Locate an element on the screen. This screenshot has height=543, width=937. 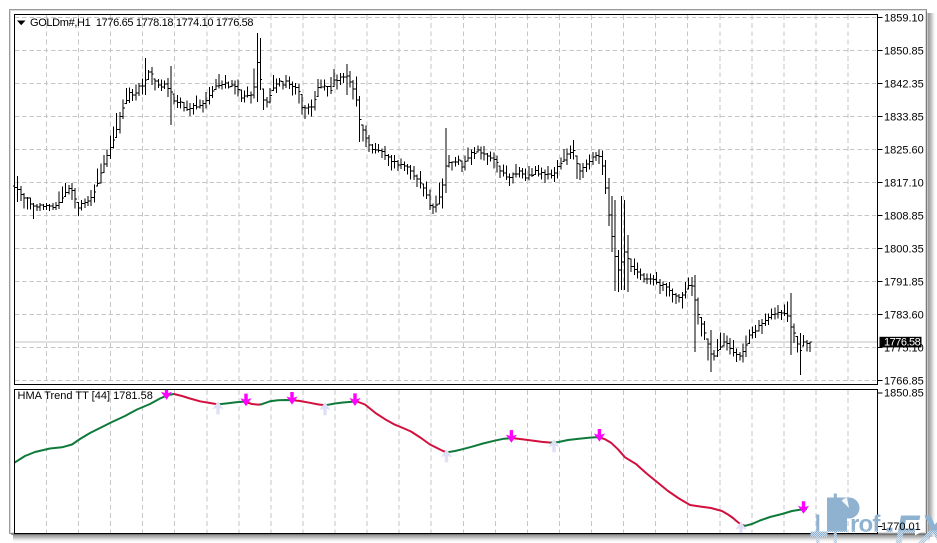
svg-text: 1791.85 is located at coordinates (904, 282).